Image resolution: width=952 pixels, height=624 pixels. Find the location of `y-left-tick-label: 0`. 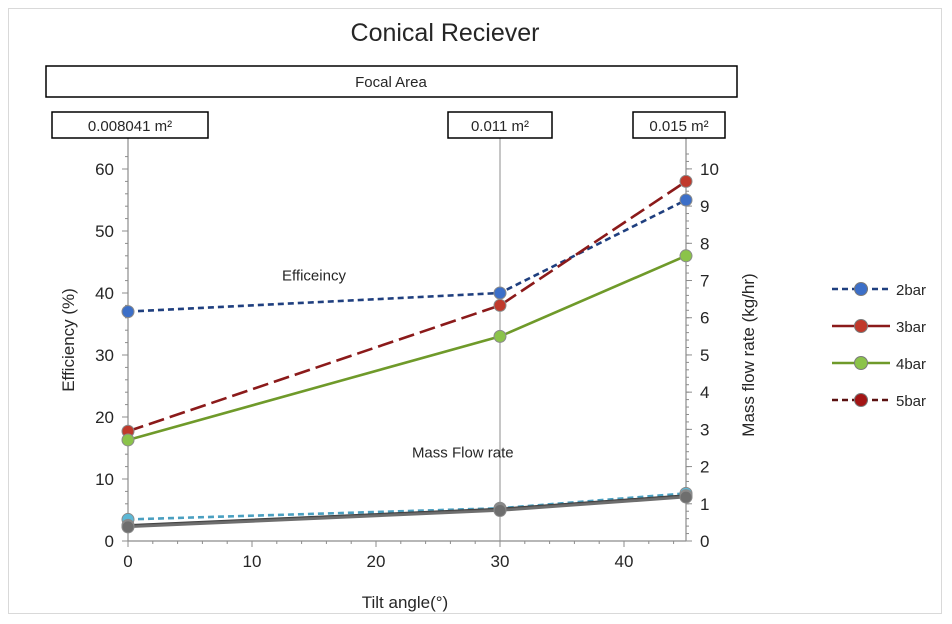

y-left-tick-label: 0 is located at coordinates (109, 541).